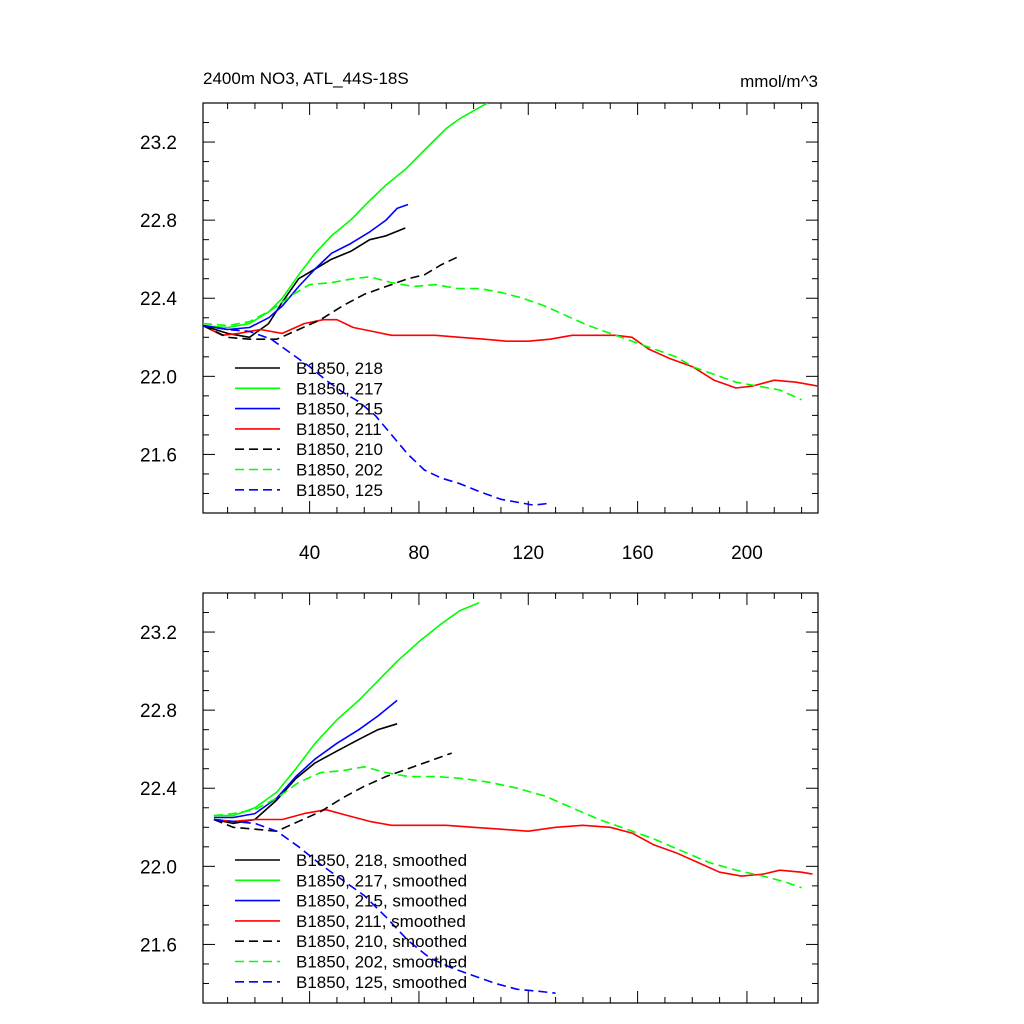 The height and width of the screenshot is (1024, 1024). Describe the element at coordinates (305, 774) in the screenshot. I see `series-line-b1850-218-smoothed` at that location.